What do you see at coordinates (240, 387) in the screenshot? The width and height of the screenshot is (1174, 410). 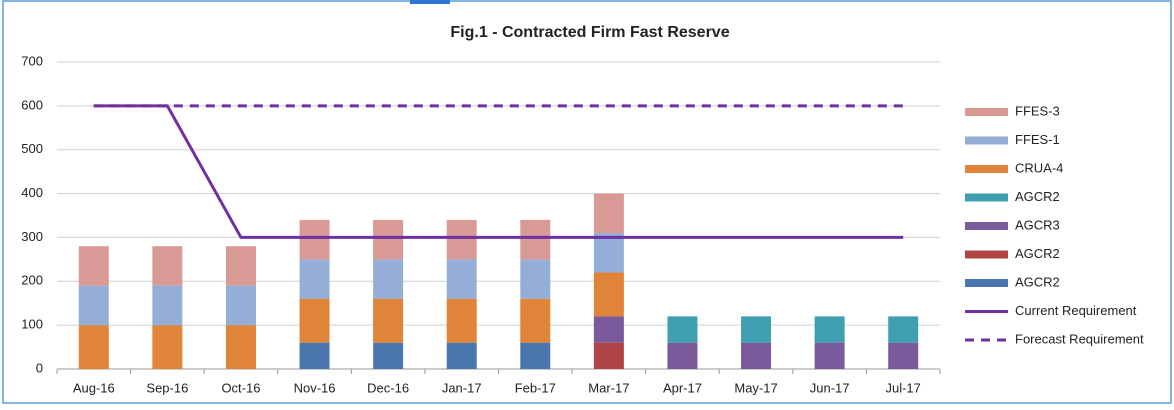 I see `x-tick-label: Oct-16` at bounding box center [240, 387].